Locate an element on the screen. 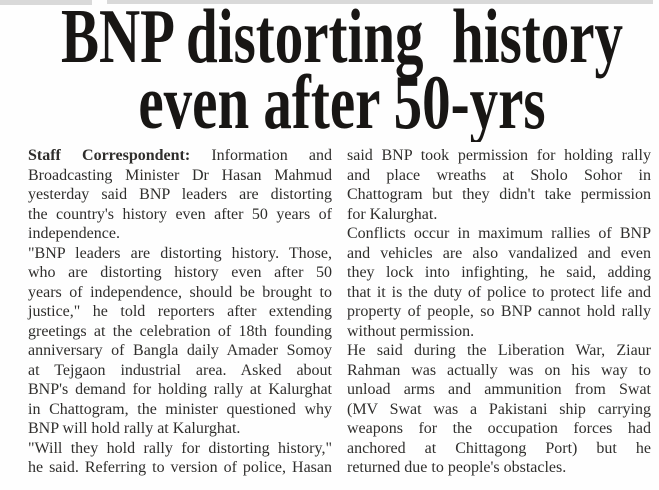 The height and width of the screenshot is (490, 659). article-line: (MV Swat was a Pakistani ship carrying is located at coordinates (499, 409).